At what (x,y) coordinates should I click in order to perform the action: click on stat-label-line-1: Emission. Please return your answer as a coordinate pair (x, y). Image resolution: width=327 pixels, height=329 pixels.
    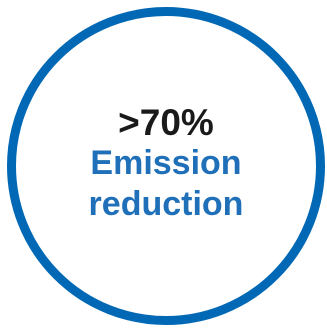
    Looking at the image, I should click on (166, 162).